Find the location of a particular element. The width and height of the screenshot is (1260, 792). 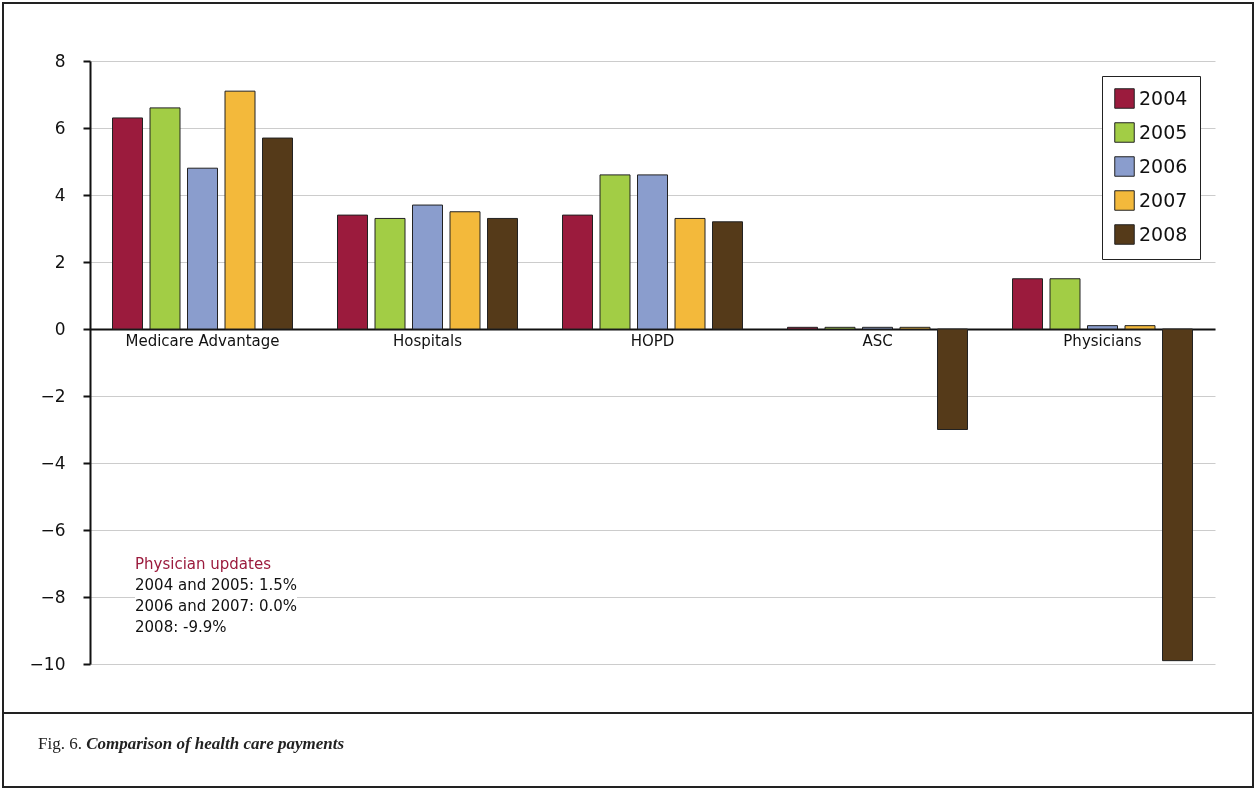

y-tick-label: 0 is located at coordinates (60, 328).